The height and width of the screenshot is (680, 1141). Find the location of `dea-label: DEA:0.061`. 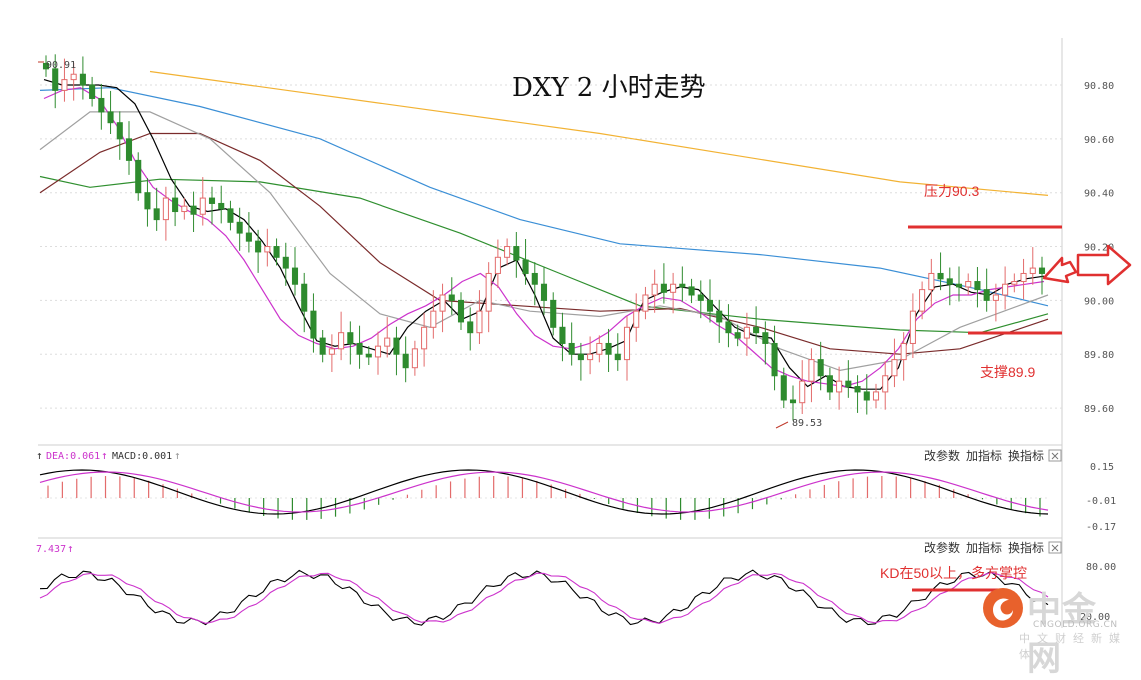

dea-label: DEA:0.061 is located at coordinates (73, 456).